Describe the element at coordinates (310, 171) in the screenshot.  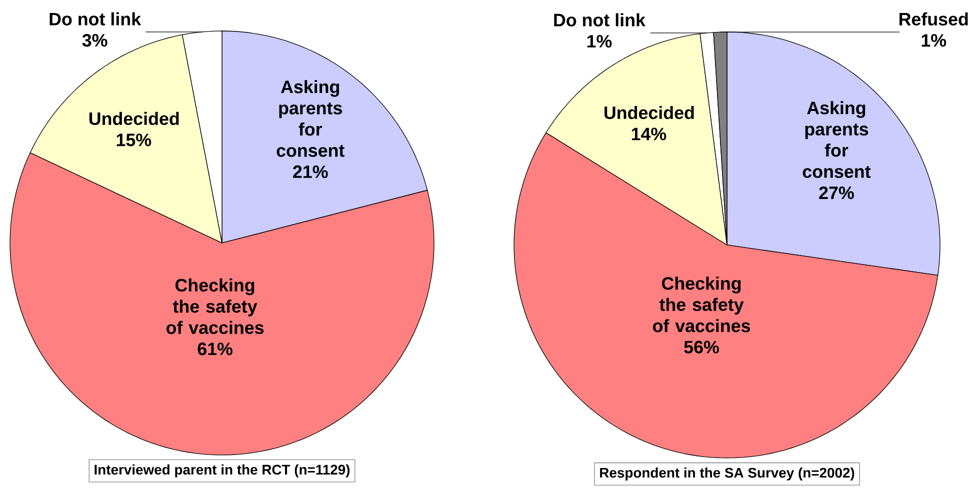
I see `data-label: 21%` at that location.